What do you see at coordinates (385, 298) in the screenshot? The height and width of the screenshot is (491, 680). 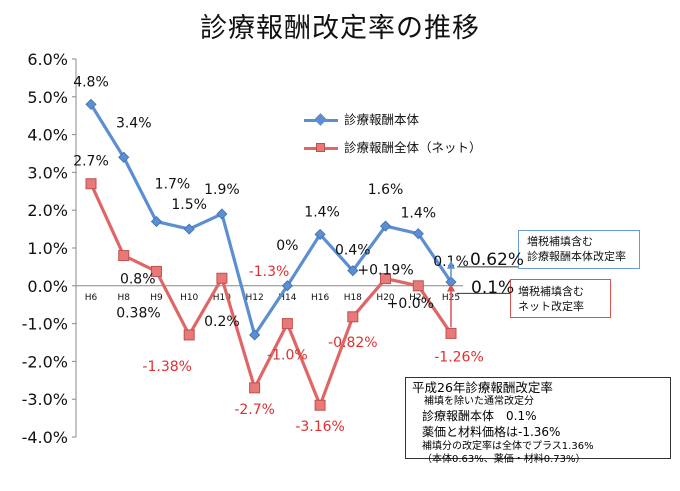 I see `x-tick-label: H20` at bounding box center [385, 298].